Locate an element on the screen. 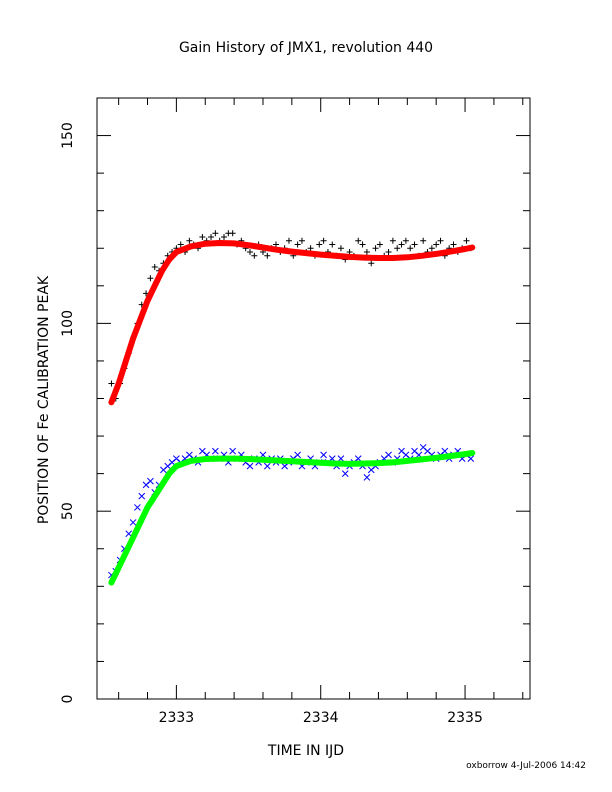 The height and width of the screenshot is (792, 612). x-tick-label: 2333 is located at coordinates (177, 718).